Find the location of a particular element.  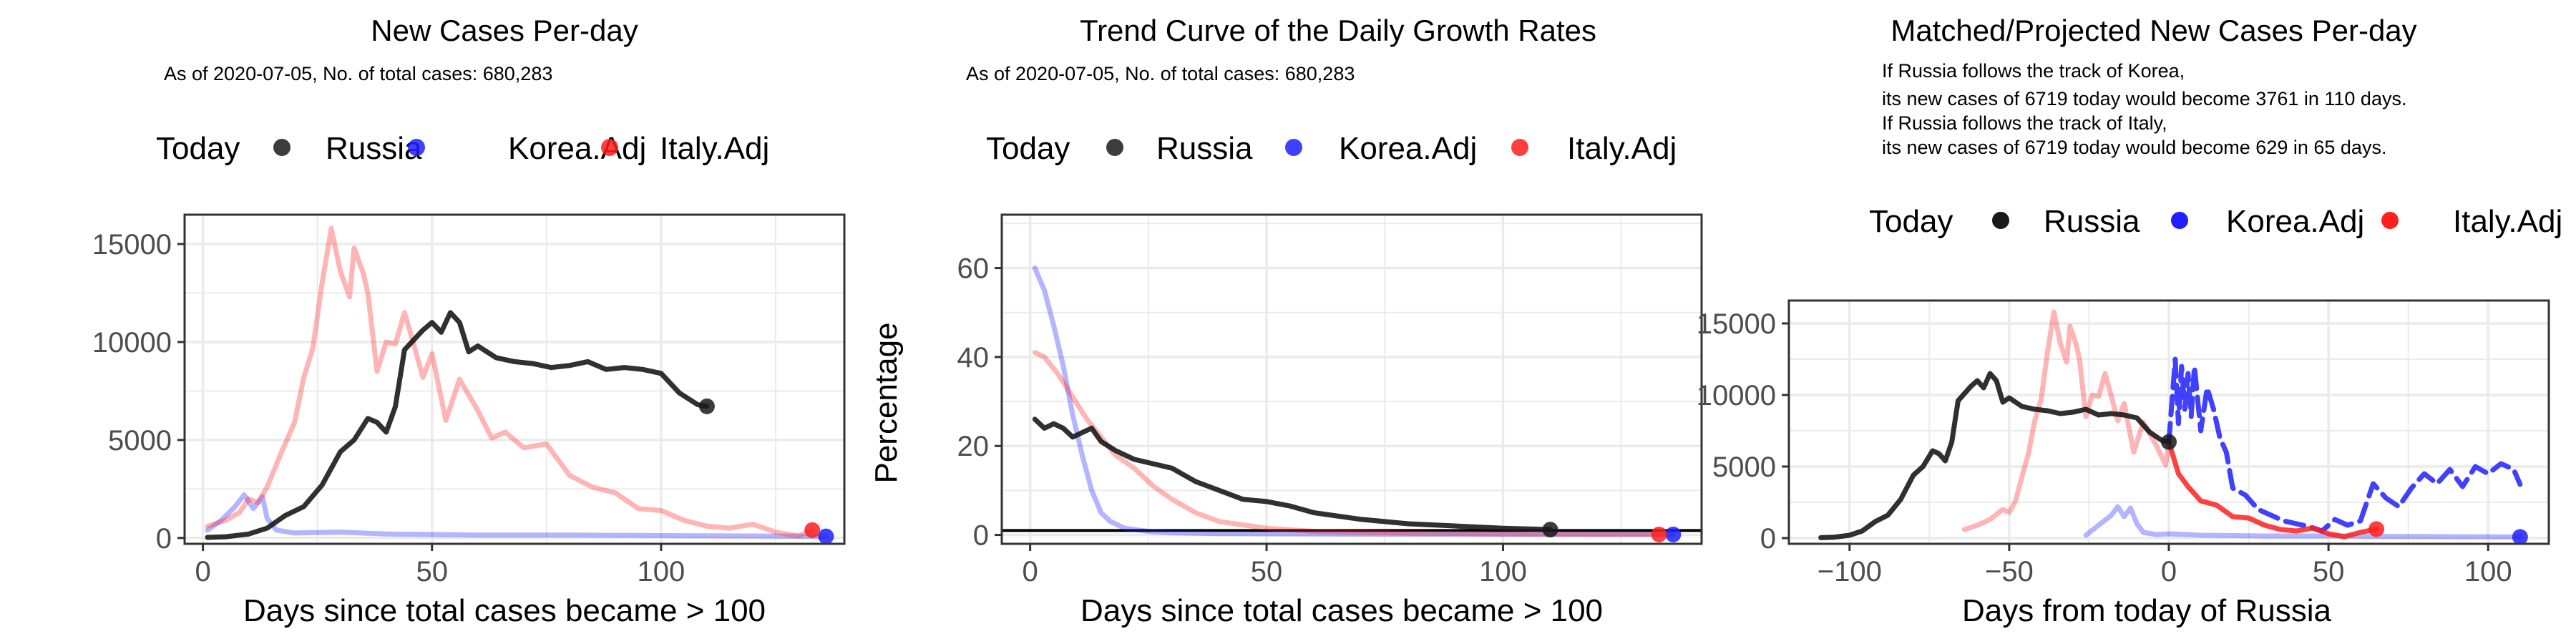

y-tick-label: 40 is located at coordinates (973, 358).